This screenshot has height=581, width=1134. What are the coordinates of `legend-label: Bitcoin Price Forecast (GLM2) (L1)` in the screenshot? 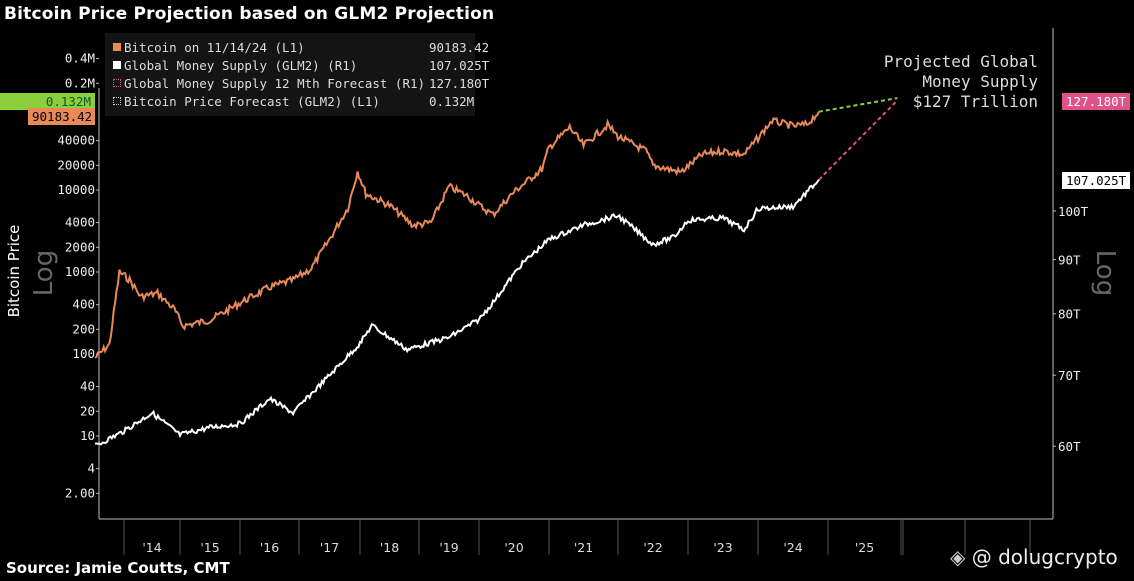 It's located at (252, 101).